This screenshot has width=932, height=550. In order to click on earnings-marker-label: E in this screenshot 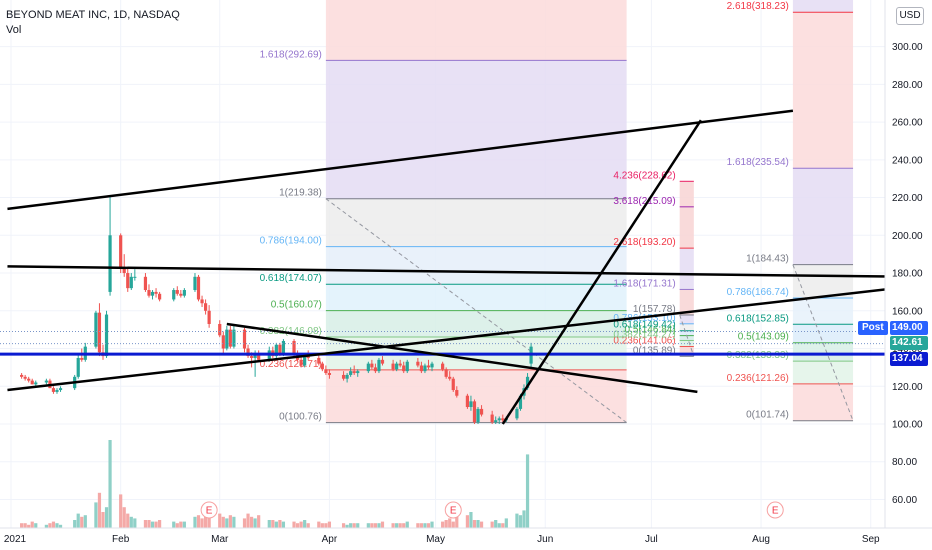, I will do `click(775, 511)`.